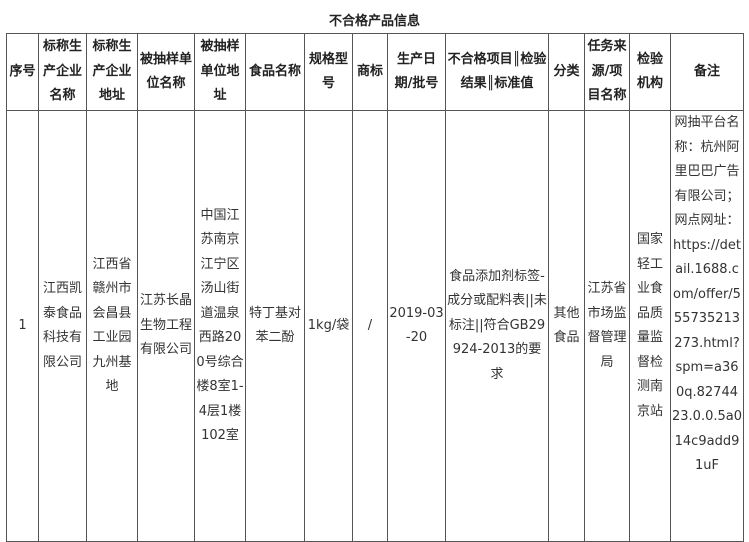  I want to click on table-title: 不合格产品信息, so click(374, 21).